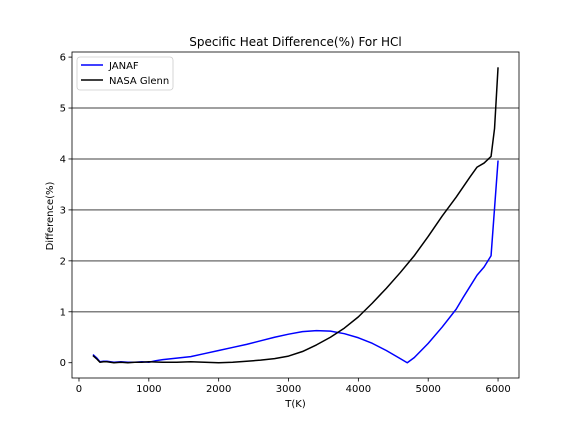 This screenshot has width=576, height=432. What do you see at coordinates (63, 109) in the screenshot?
I see `y-tick-label: 5` at bounding box center [63, 109].